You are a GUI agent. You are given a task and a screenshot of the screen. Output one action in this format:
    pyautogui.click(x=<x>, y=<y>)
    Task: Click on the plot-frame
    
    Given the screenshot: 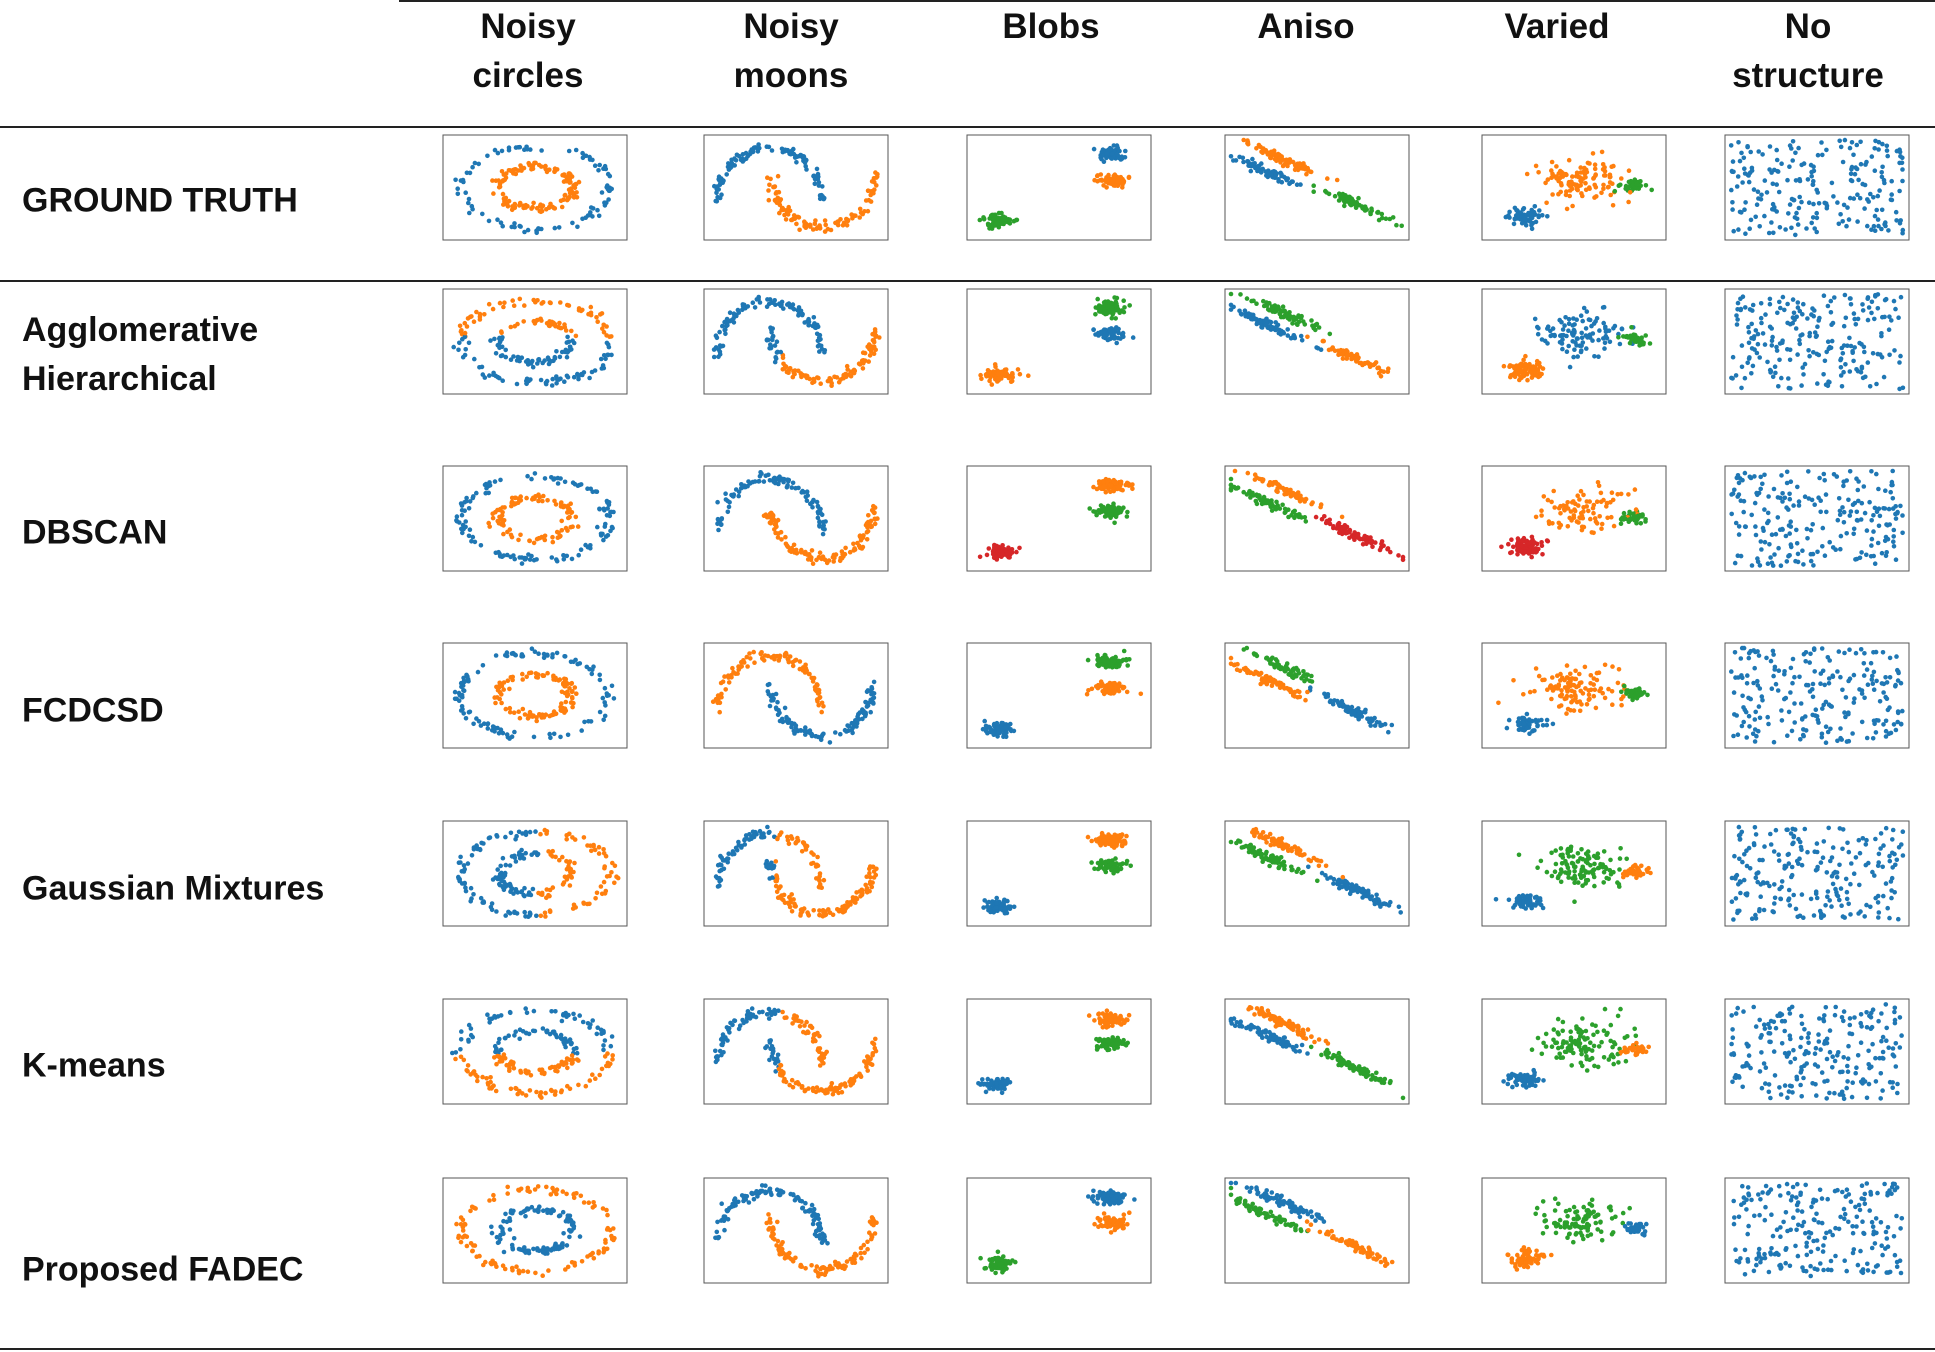 What is the action you would take?
    pyautogui.click(x=796, y=518)
    